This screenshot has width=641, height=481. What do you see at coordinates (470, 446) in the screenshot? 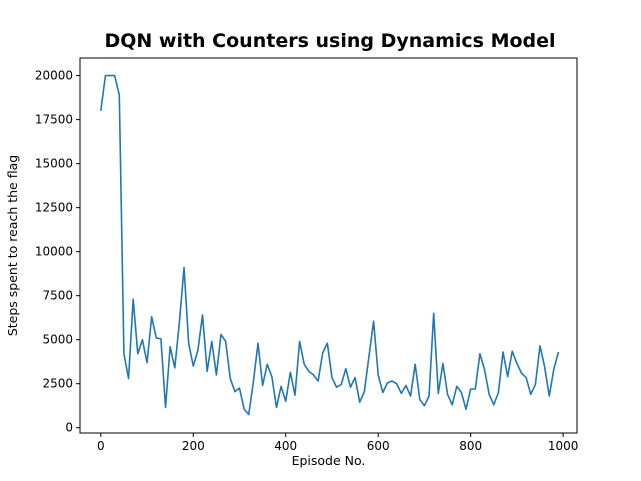
I see `x-tick-label: 800` at bounding box center [470, 446].